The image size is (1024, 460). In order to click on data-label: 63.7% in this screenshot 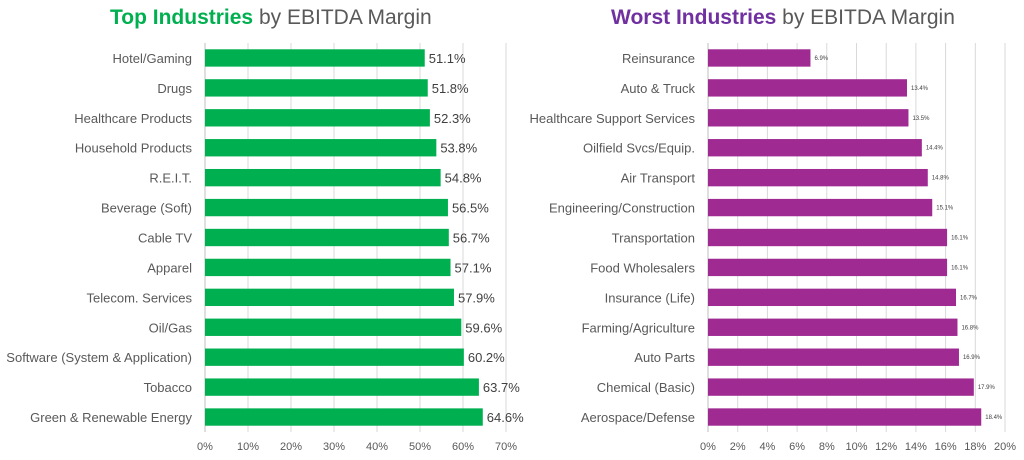, I will do `click(501, 387)`.